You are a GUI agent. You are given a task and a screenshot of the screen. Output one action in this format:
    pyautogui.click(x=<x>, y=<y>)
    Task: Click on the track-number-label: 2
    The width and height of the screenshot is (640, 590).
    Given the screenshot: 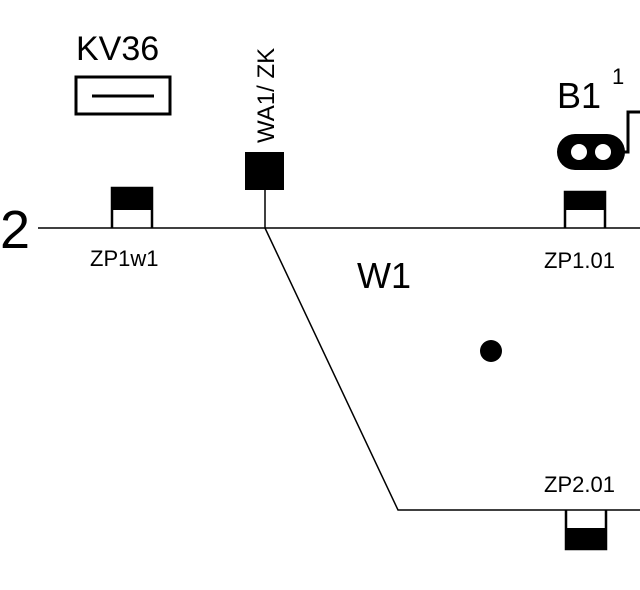 What is the action you would take?
    pyautogui.click(x=15, y=230)
    